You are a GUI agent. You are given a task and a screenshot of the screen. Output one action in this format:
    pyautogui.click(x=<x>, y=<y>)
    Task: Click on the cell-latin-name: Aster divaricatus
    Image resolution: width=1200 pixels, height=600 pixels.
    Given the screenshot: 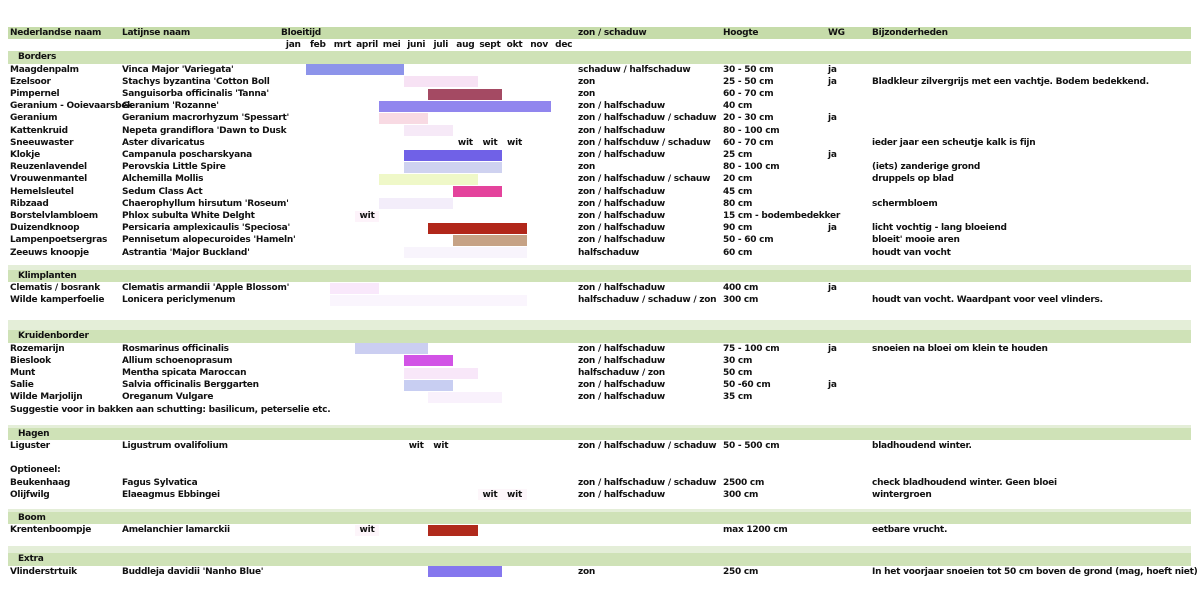 What is the action you would take?
    pyautogui.click(x=163, y=142)
    